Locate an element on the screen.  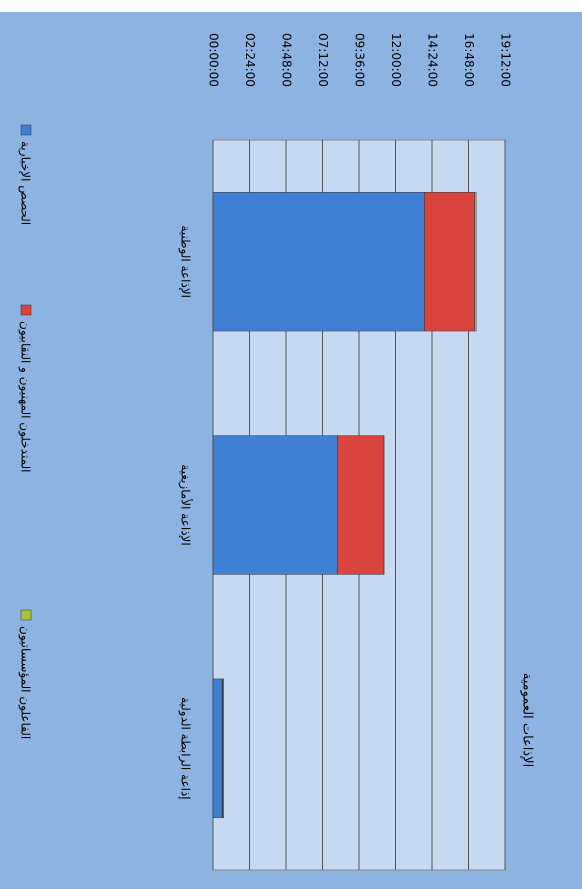
y-tick-label: 00:00:00 is located at coordinates (214, 60).